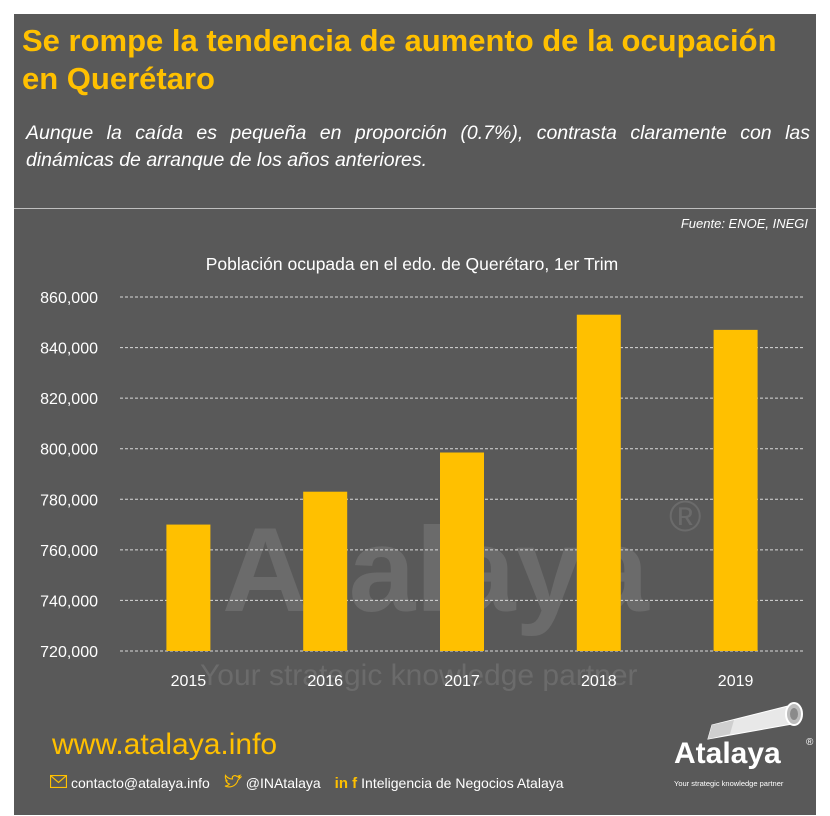  I want to click on x-tick-label: 2018, so click(599, 681).